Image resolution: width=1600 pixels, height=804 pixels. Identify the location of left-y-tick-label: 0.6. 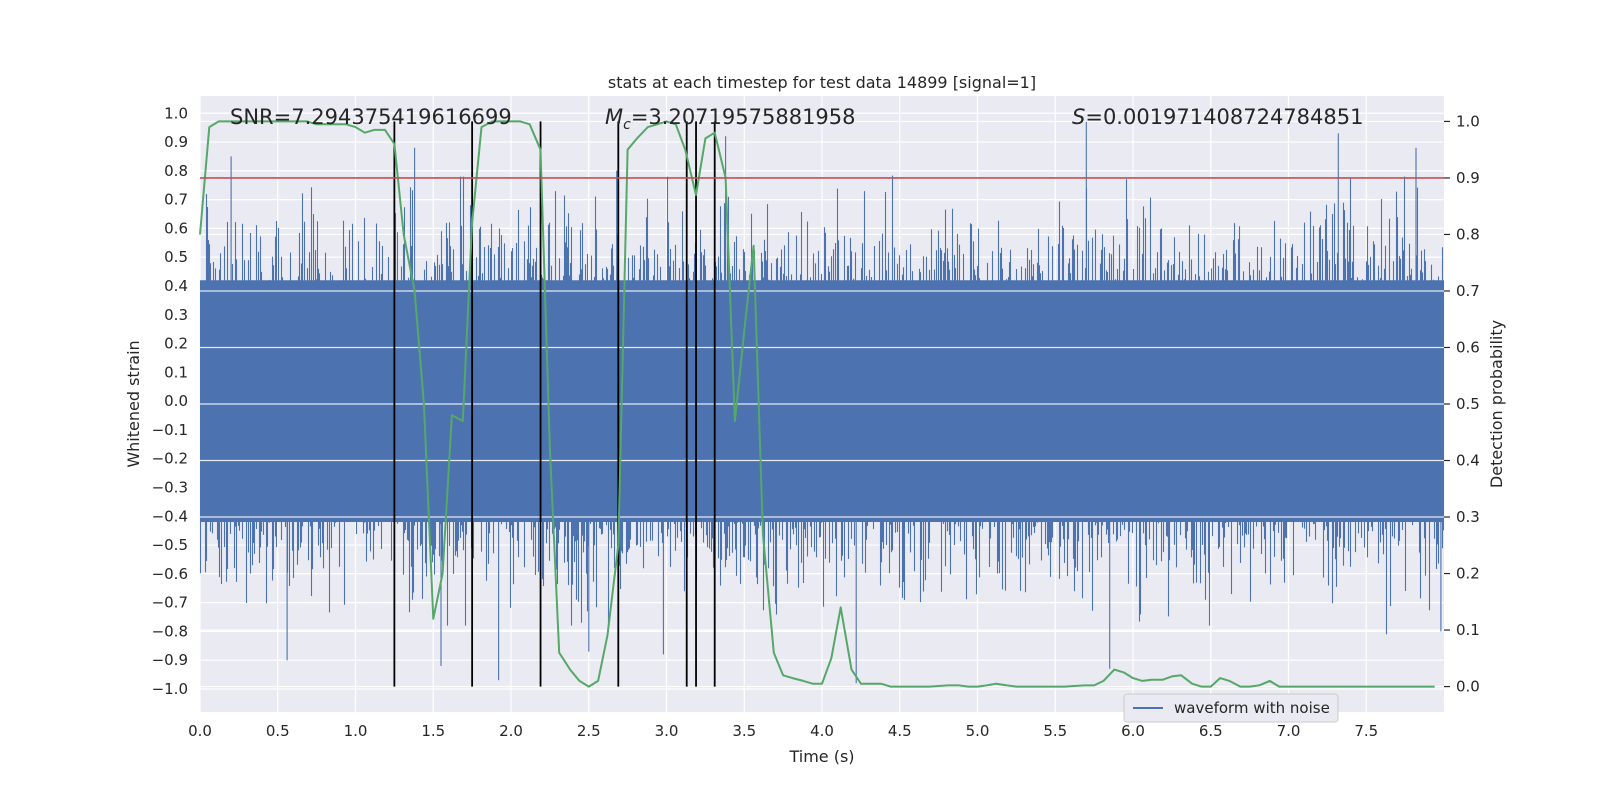
(176, 228).